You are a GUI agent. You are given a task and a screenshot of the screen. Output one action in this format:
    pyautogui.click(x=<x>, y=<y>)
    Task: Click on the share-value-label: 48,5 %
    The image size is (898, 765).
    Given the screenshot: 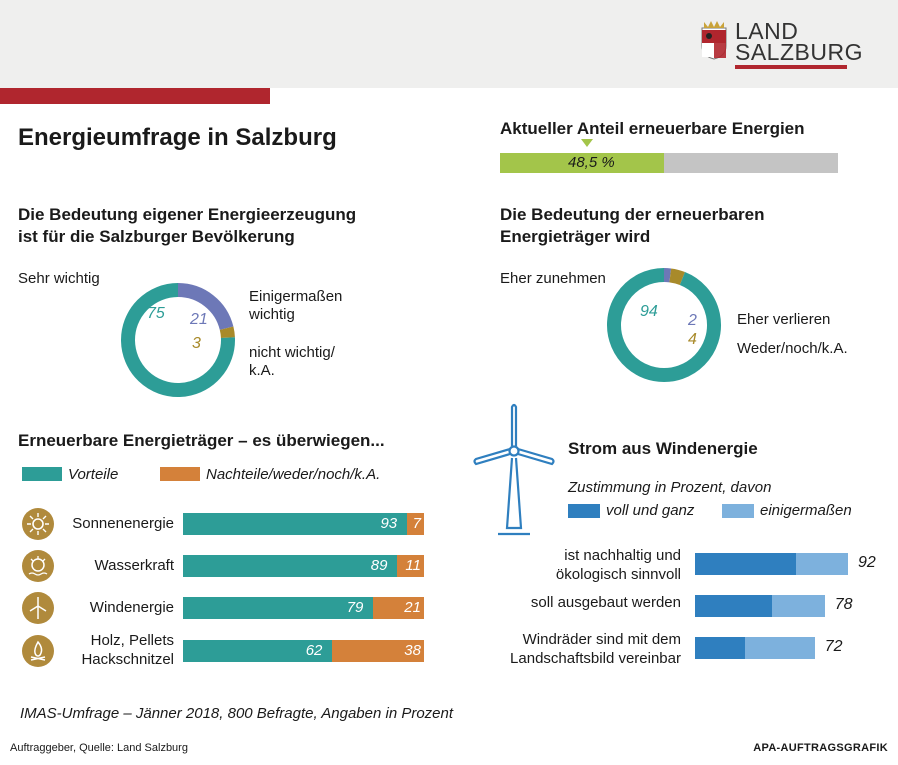 What is the action you would take?
    pyautogui.click(x=591, y=162)
    